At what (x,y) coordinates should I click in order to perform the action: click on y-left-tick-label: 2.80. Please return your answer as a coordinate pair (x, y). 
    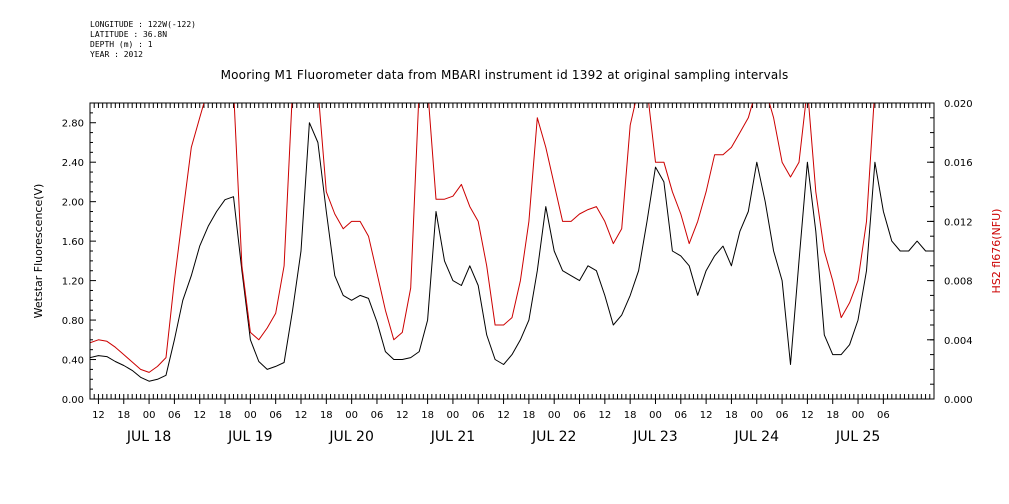
    Looking at the image, I should click on (73, 124).